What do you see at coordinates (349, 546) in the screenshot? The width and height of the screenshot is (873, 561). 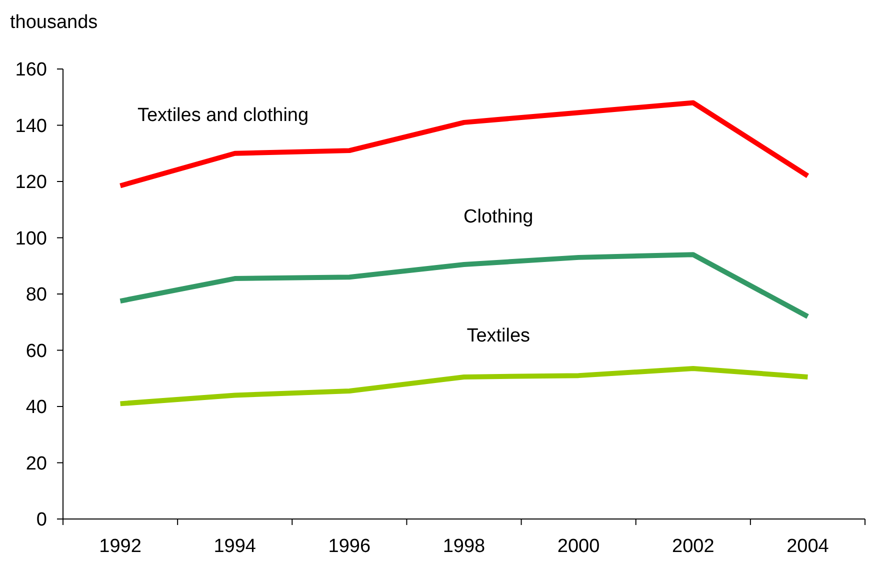 I see `x-tick-label: 1996` at bounding box center [349, 546].